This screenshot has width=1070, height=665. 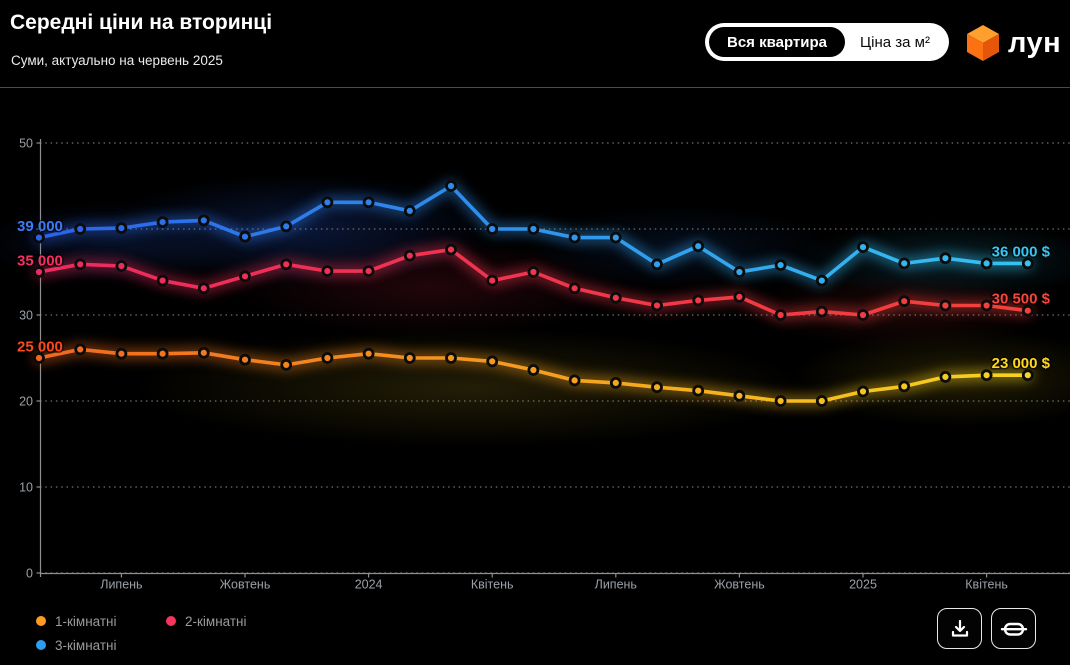 What do you see at coordinates (1021, 363) in the screenshot?
I see `end-value-label-one-room: 23 000 $` at bounding box center [1021, 363].